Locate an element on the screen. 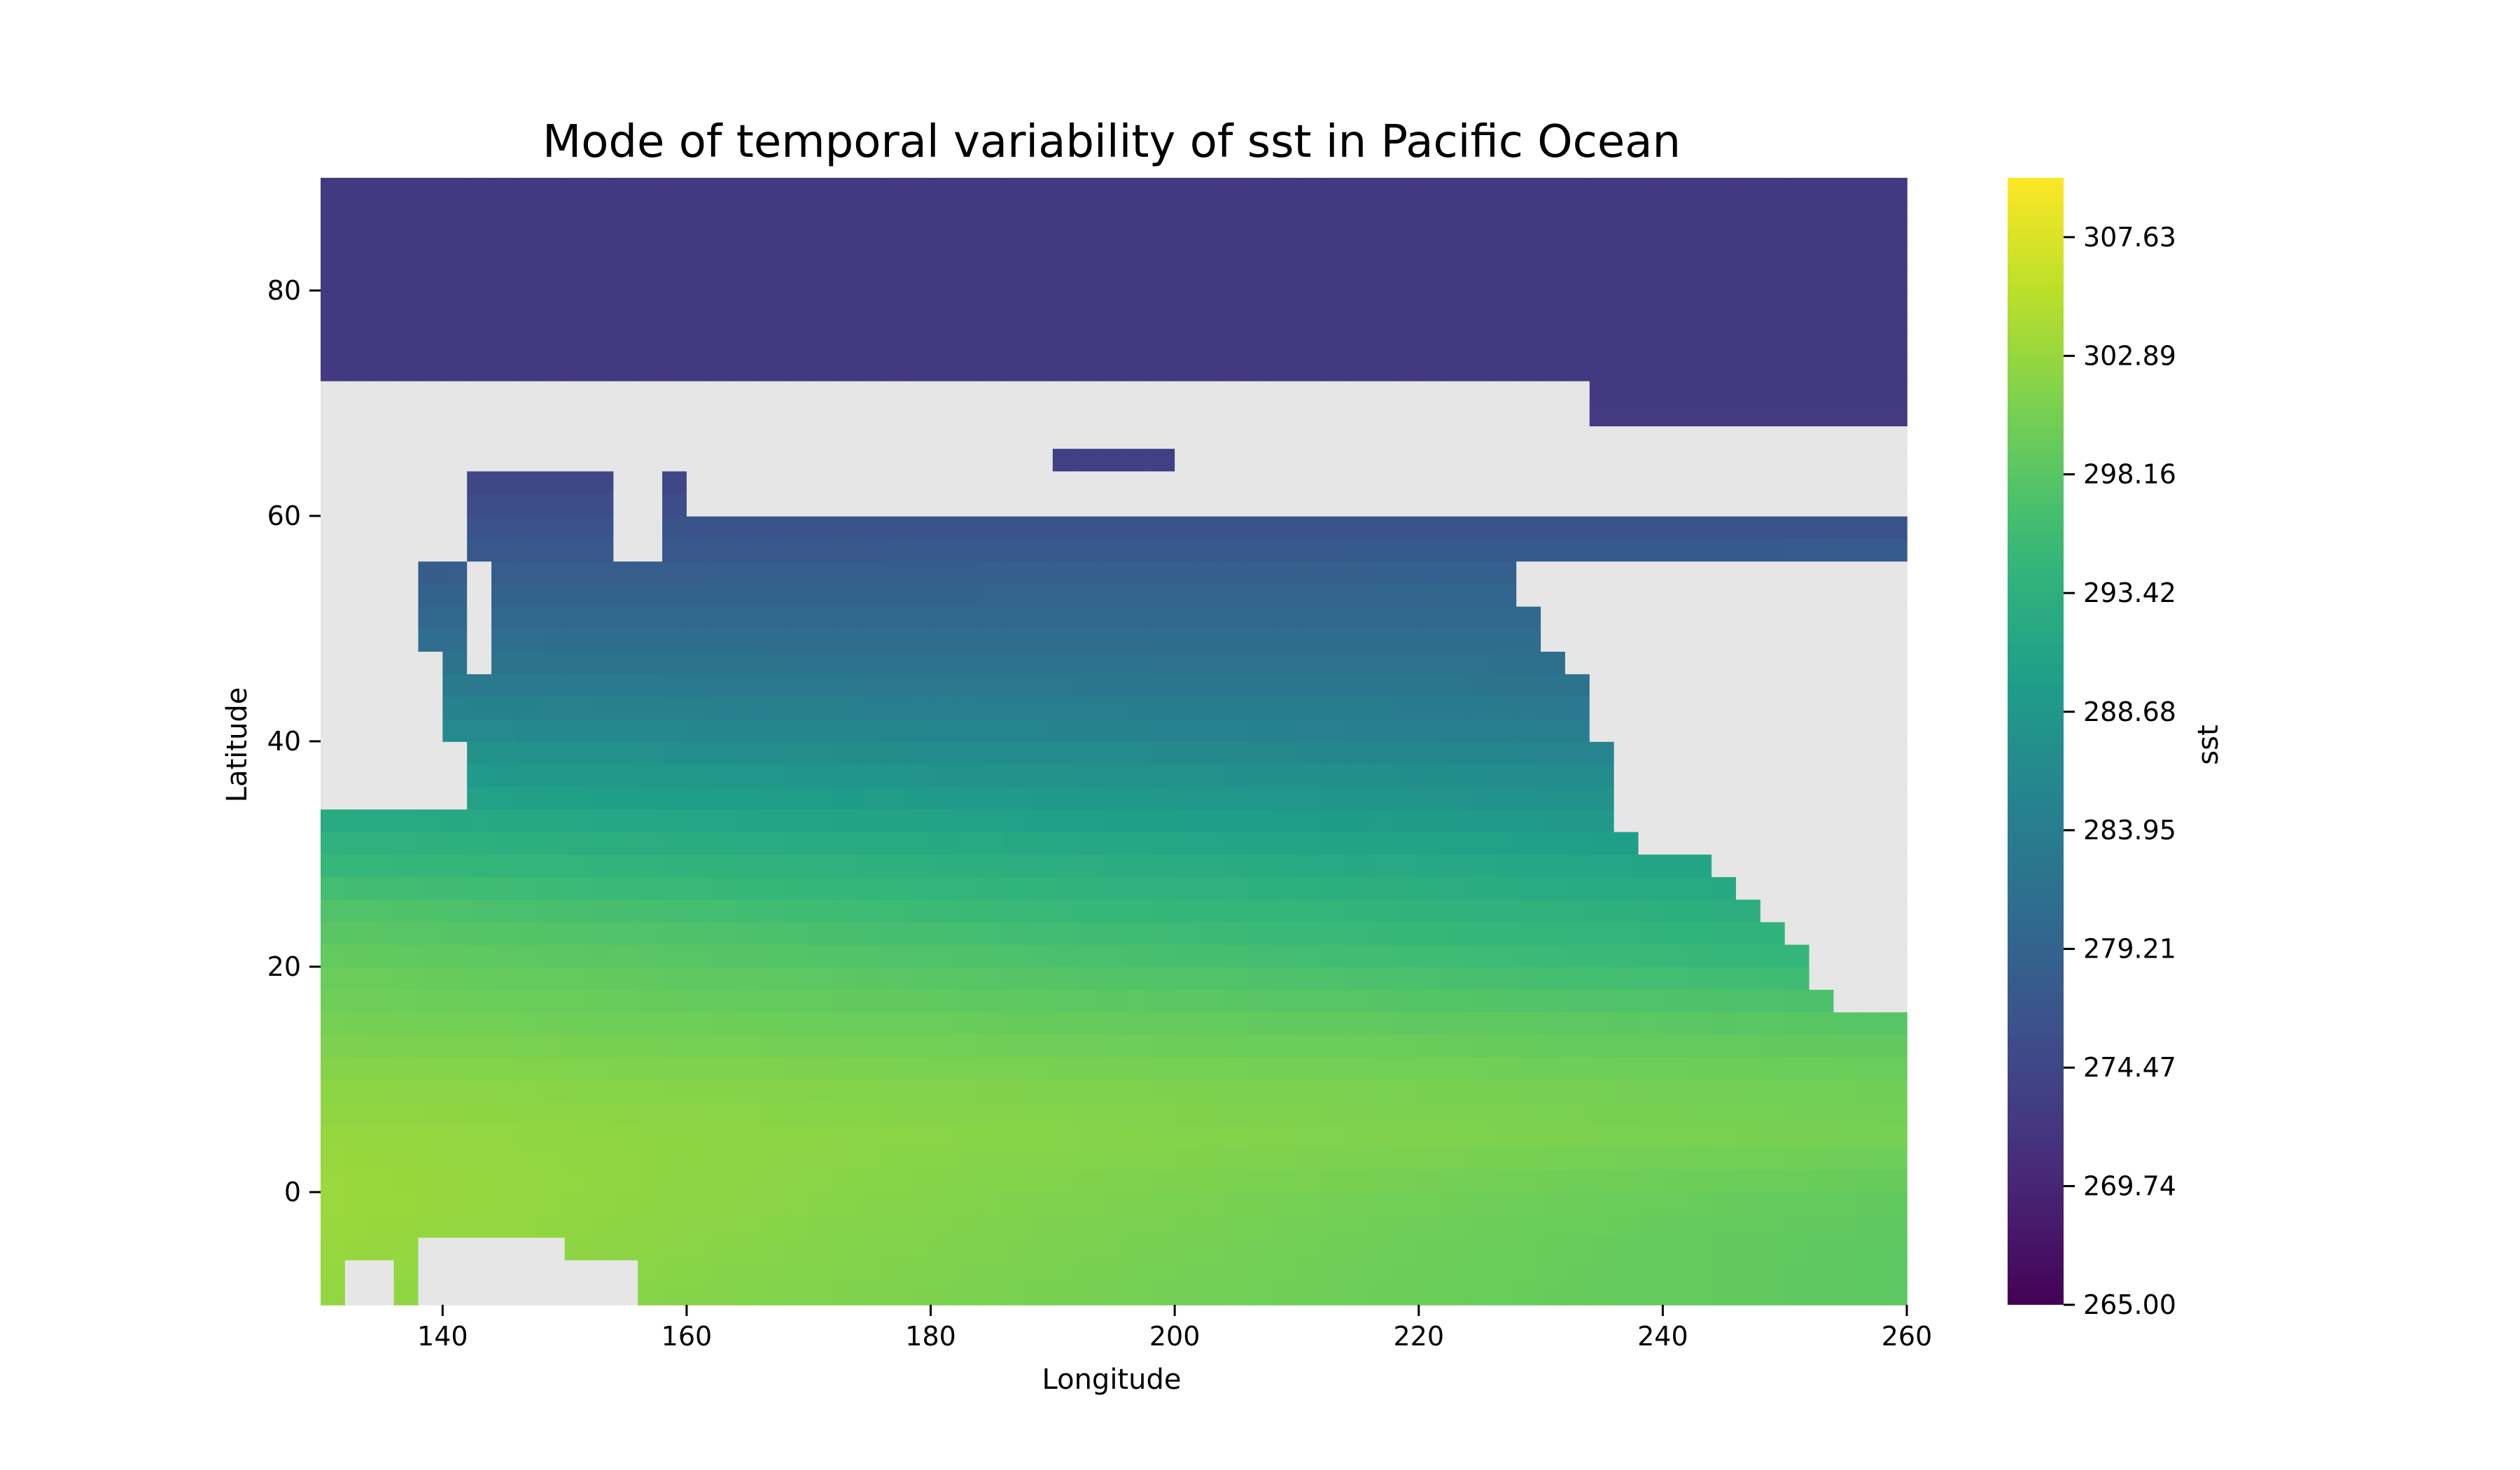 The height and width of the screenshot is (1470, 2520). y-tick-label: 60 is located at coordinates (284, 515).